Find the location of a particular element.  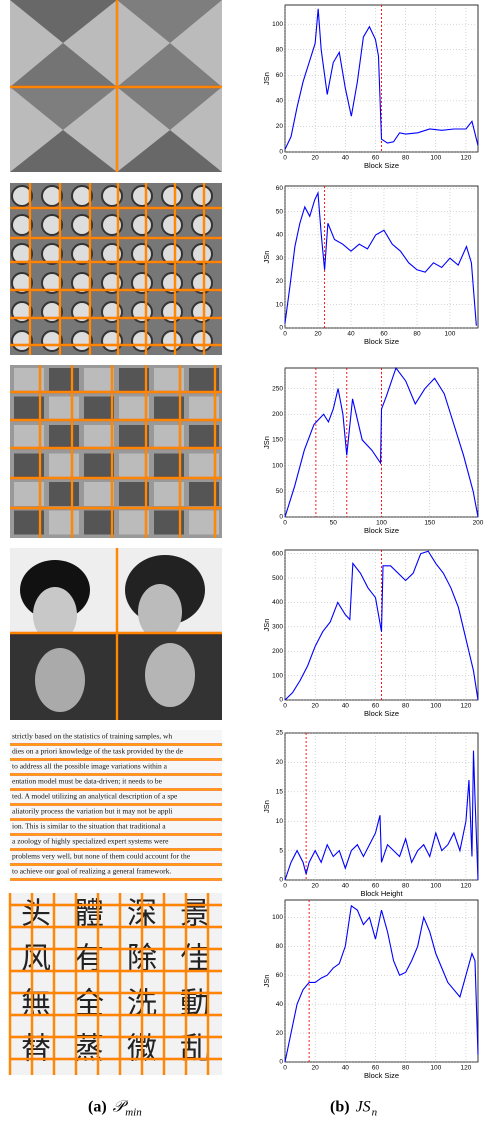

y-tick-label: 25 is located at coordinates (280, 733).